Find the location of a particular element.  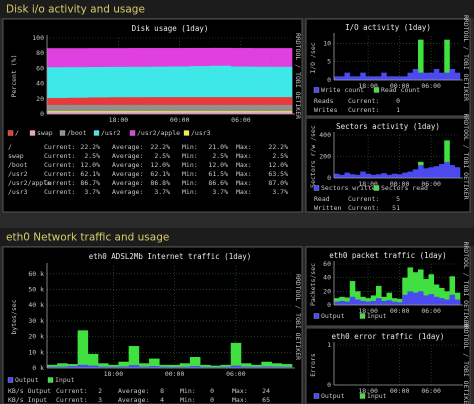

y-tick-label: 20 is located at coordinates (40, 99).